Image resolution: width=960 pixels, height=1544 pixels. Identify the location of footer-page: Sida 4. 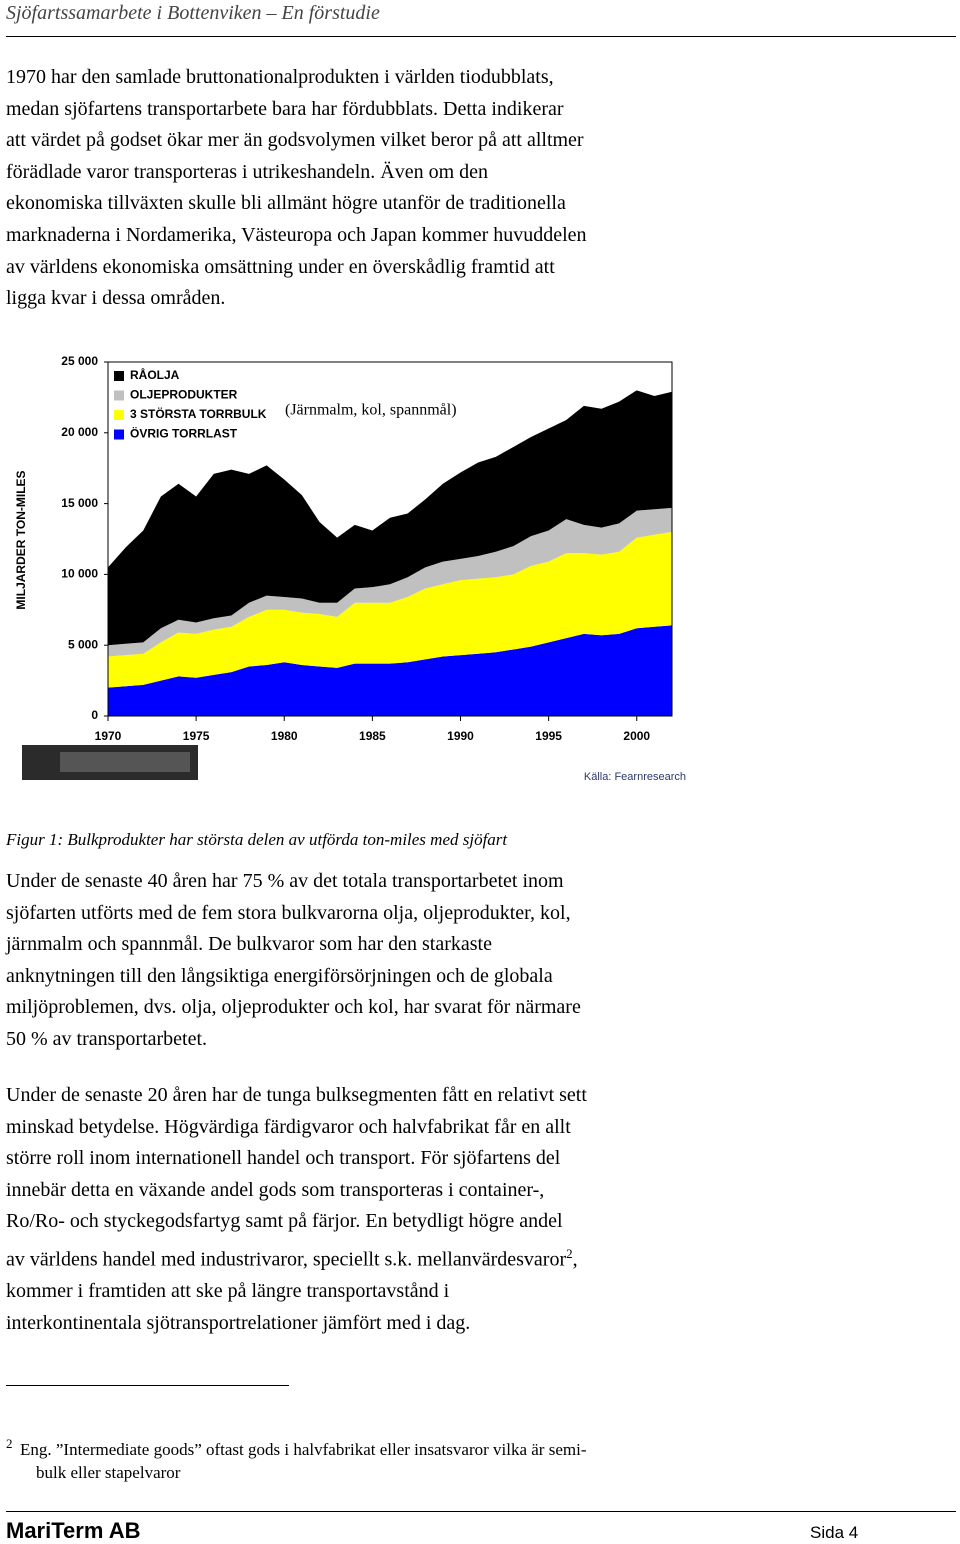
(834, 1532).